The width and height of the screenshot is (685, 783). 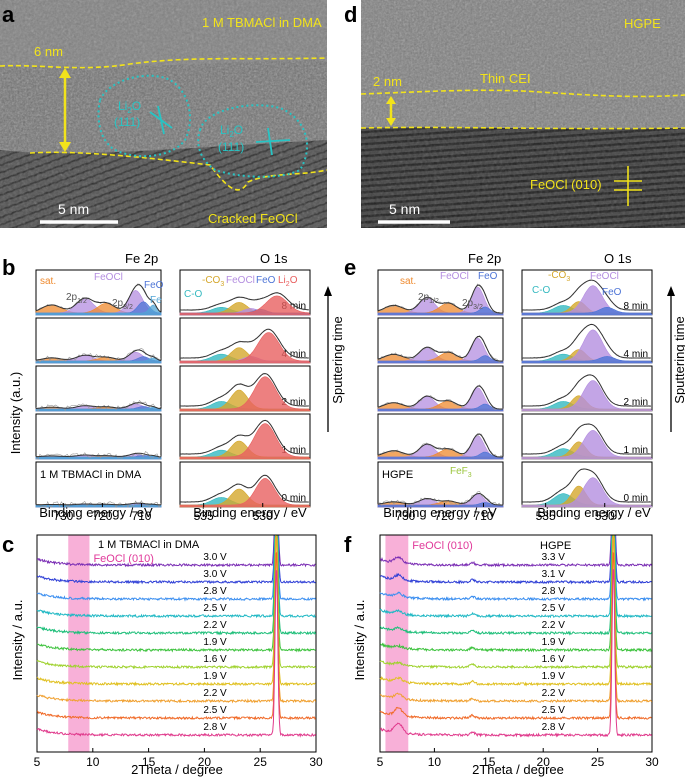 What do you see at coordinates (555, 546) in the screenshot?
I see `xrd-sample-label: HGPE` at bounding box center [555, 546].